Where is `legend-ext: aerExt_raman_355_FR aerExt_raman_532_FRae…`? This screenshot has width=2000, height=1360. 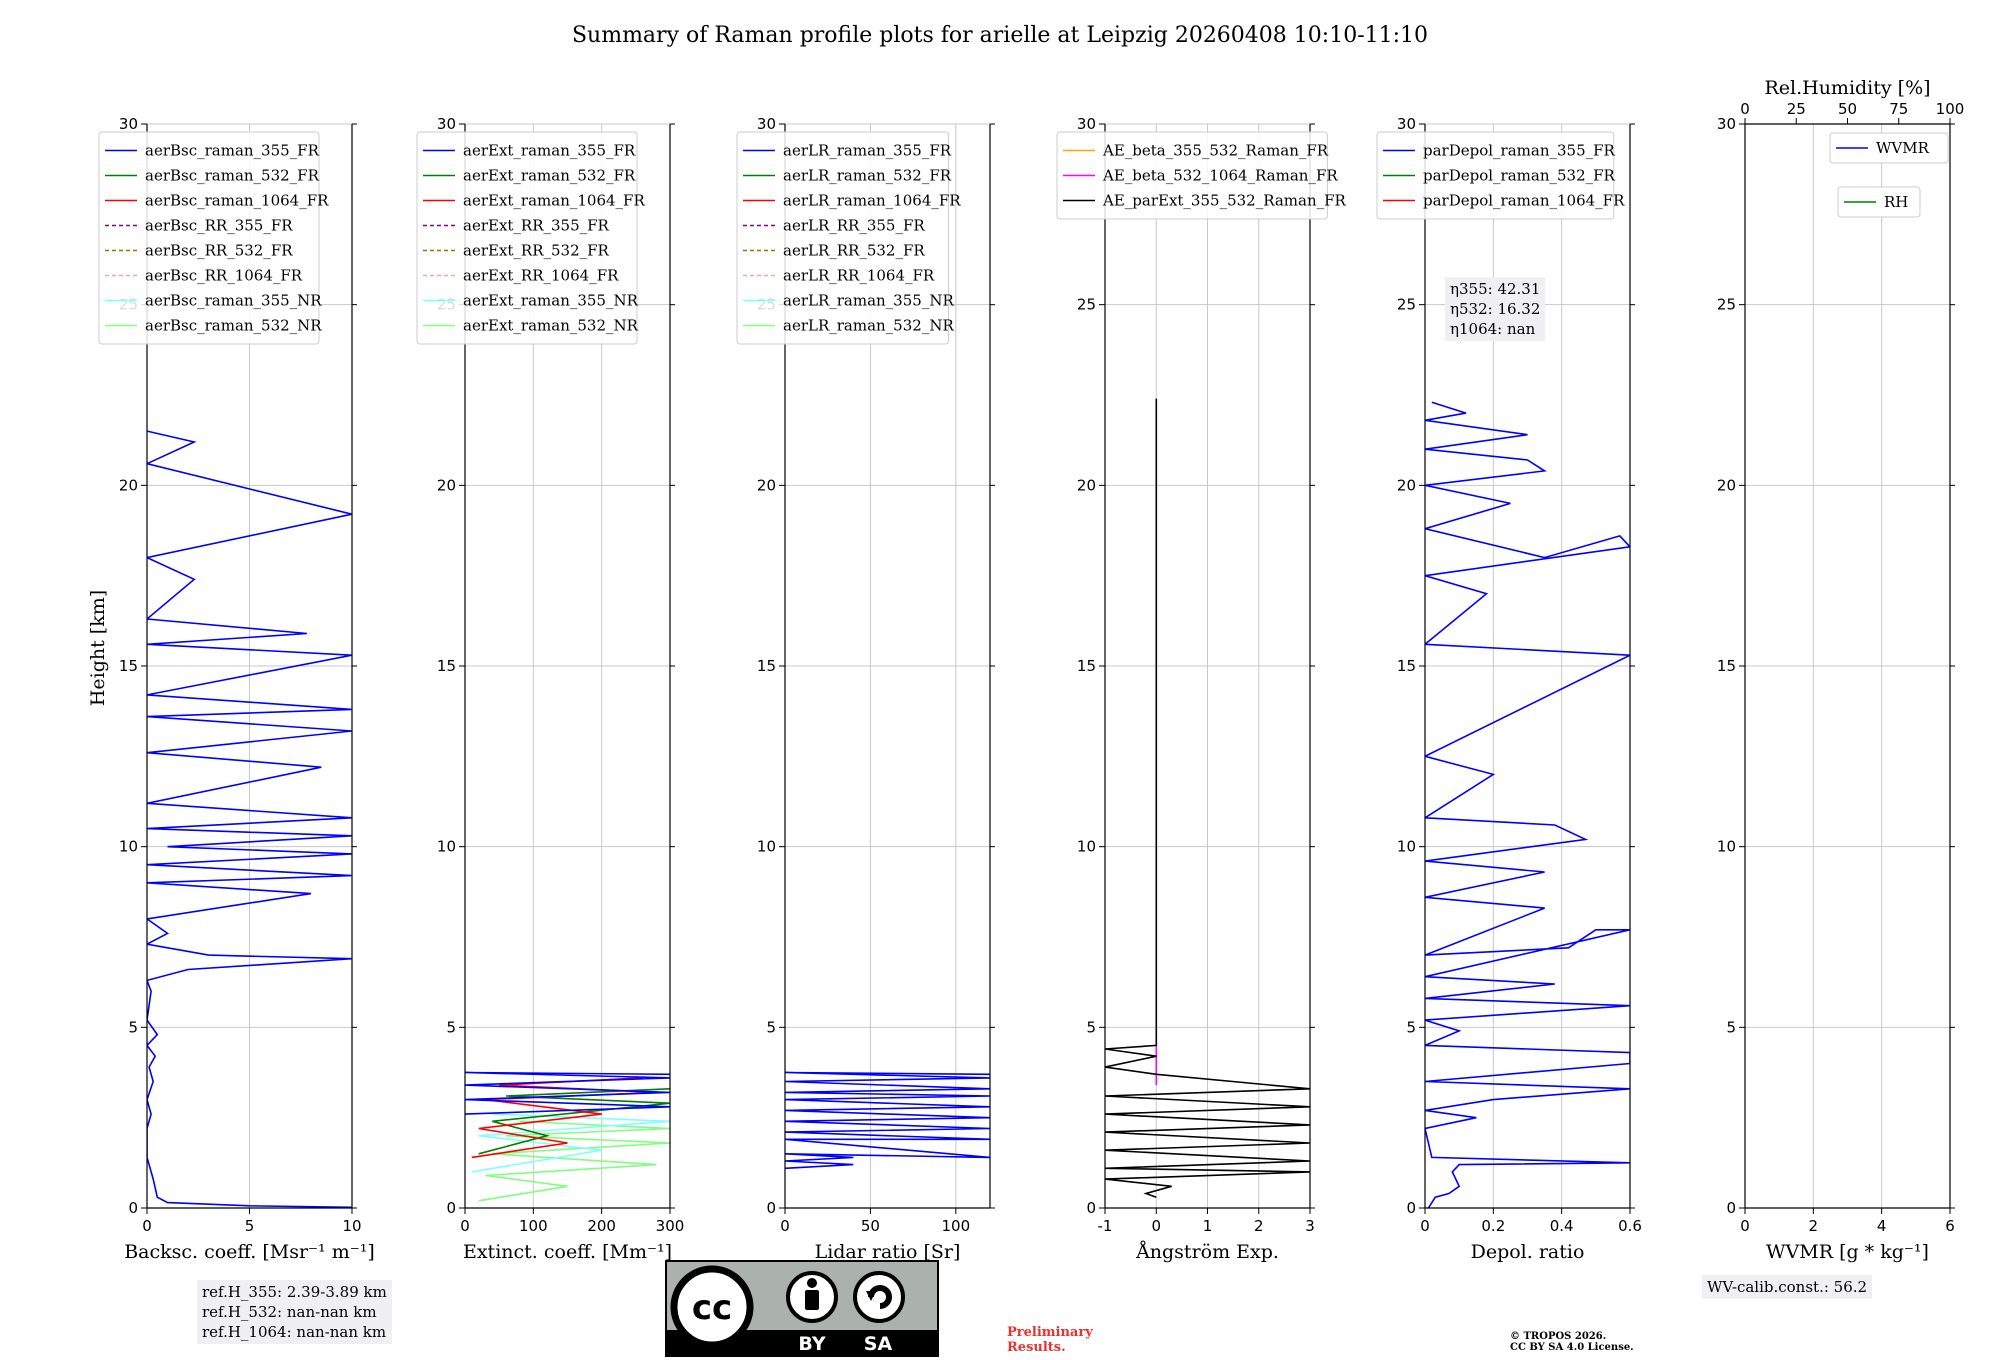
legend-ext: aerExt_raman_355_FR aerExt_raman_532_FRae… is located at coordinates (530, 238).